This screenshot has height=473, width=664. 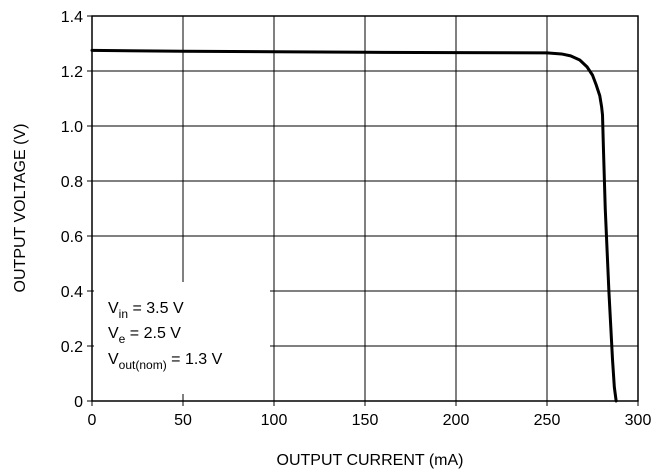 I want to click on x-tick-label-2: 100, so click(x=274, y=420).